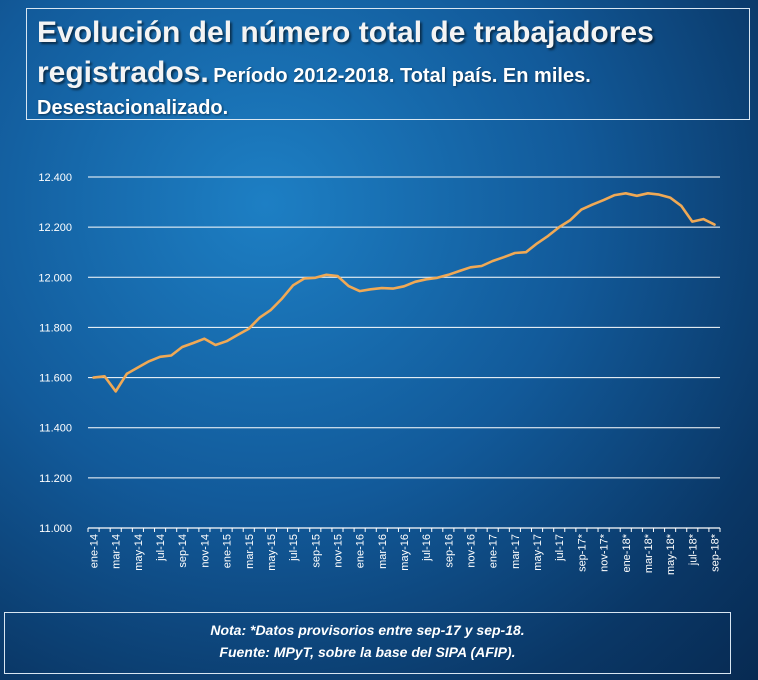 The image size is (758, 680). I want to click on x-tick-label: may-16, so click(405, 552).